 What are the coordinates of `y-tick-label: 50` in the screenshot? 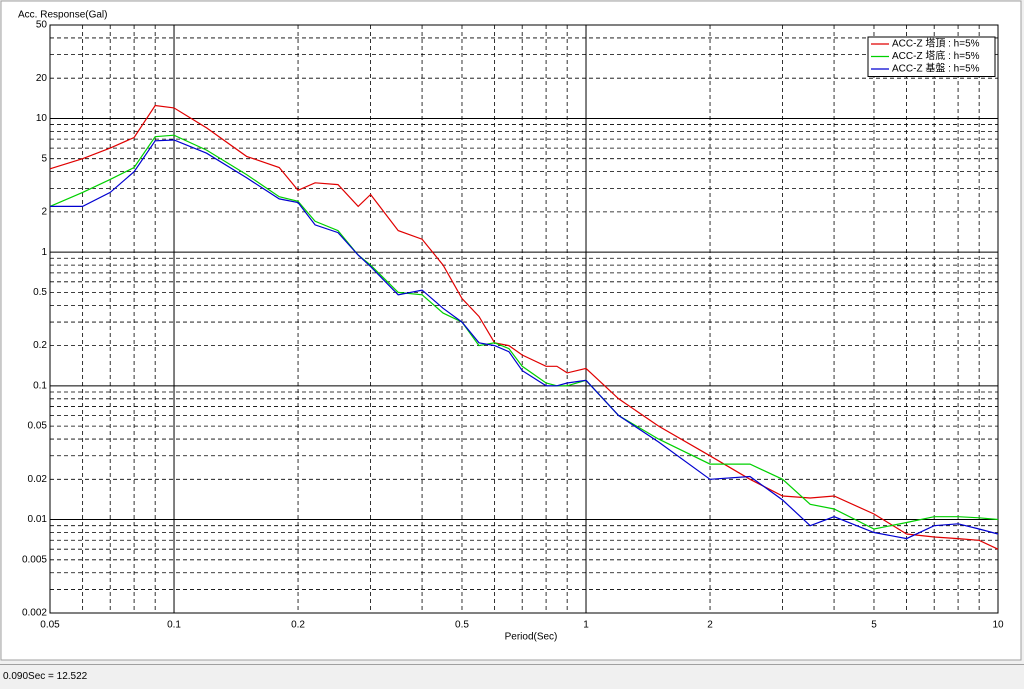 It's located at (42, 25).